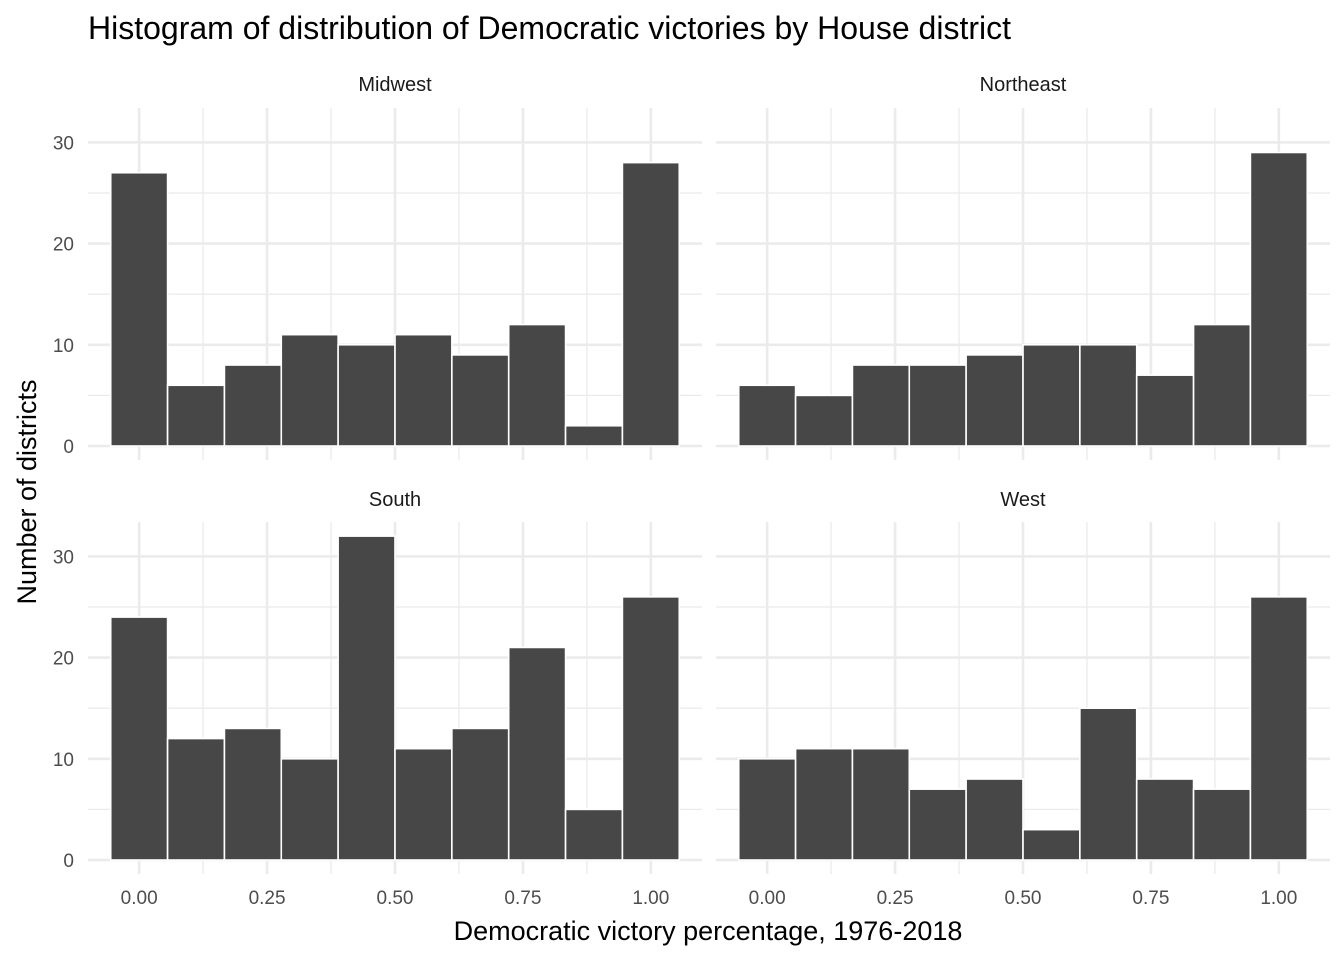  I want to click on facet-strip-label: Northeast, so click(1023, 85).